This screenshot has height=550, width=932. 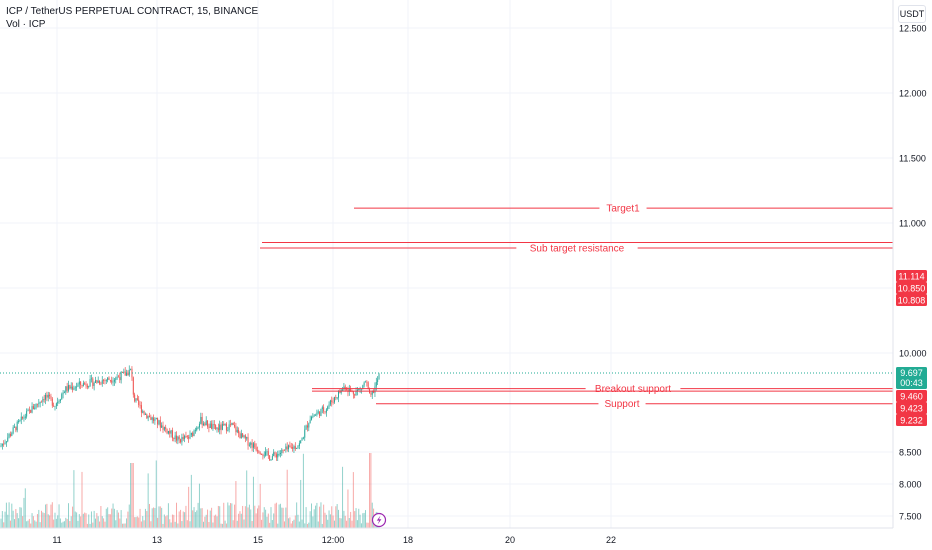 I want to click on x-tick-label: 15, so click(x=258, y=540).